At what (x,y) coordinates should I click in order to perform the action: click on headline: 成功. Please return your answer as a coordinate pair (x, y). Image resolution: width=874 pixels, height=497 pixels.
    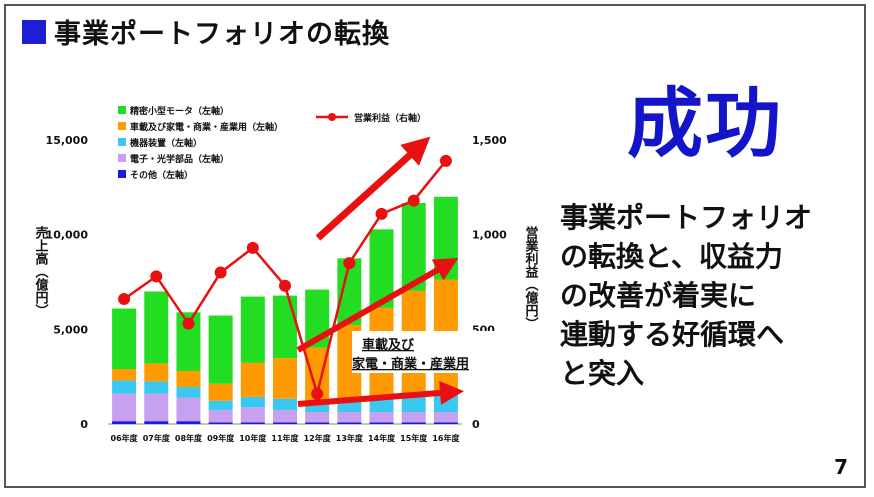
    Looking at the image, I should click on (705, 123).